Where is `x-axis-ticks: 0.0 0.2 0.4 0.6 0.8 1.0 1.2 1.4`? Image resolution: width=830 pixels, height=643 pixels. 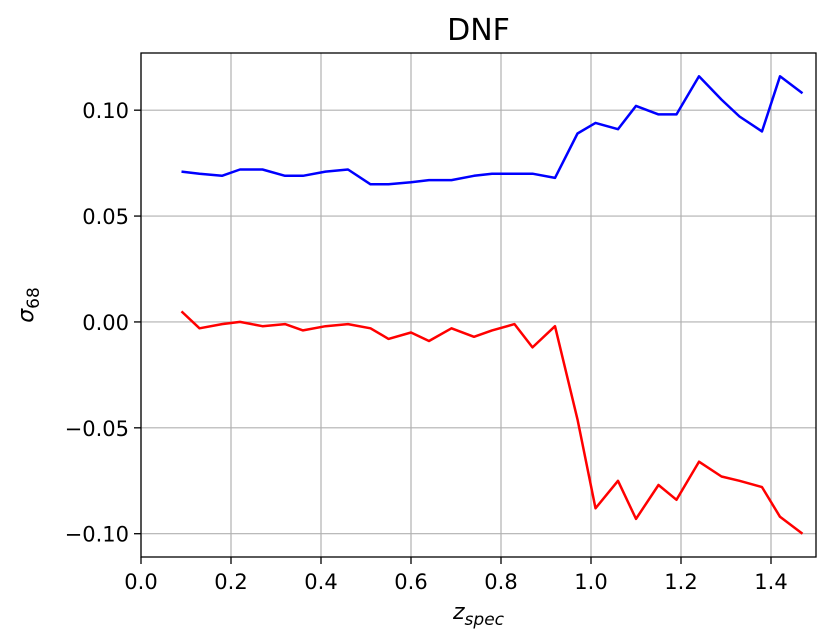
x-axis-ticks: 0.0 0.2 0.4 0.6 0.8 1.0 1.2 1.4 is located at coordinates (456, 575).